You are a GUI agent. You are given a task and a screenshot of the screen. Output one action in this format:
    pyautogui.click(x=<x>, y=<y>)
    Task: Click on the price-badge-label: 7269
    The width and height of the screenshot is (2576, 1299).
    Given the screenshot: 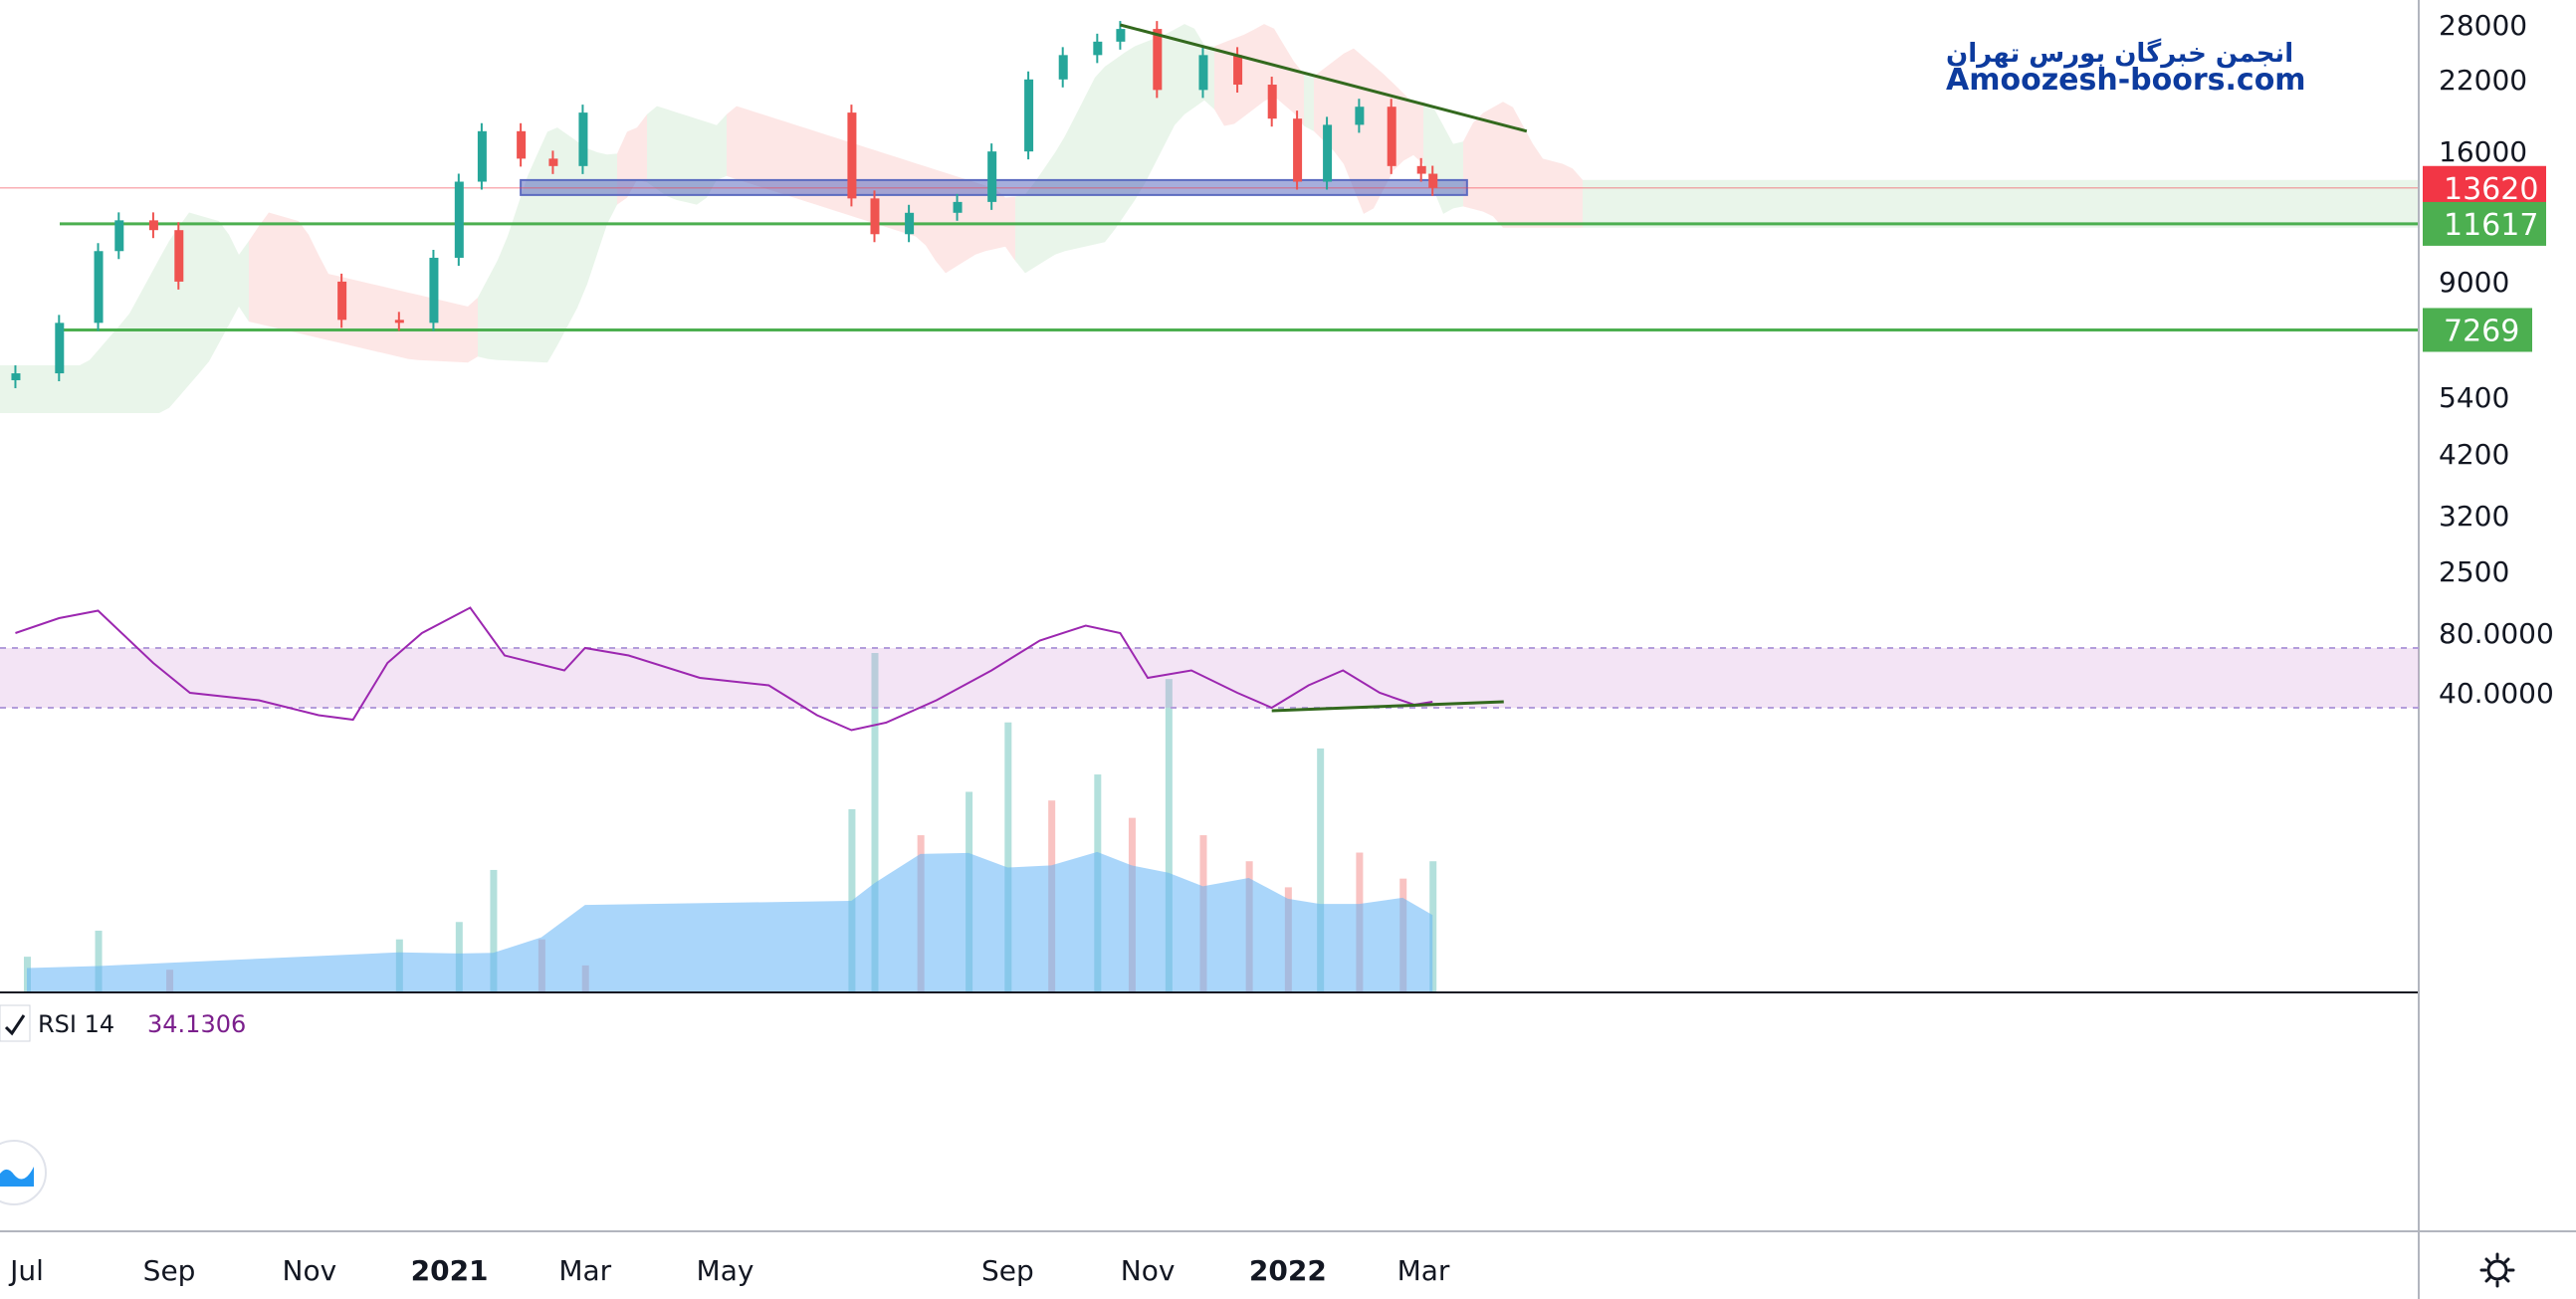 What is the action you would take?
    pyautogui.click(x=2481, y=331)
    